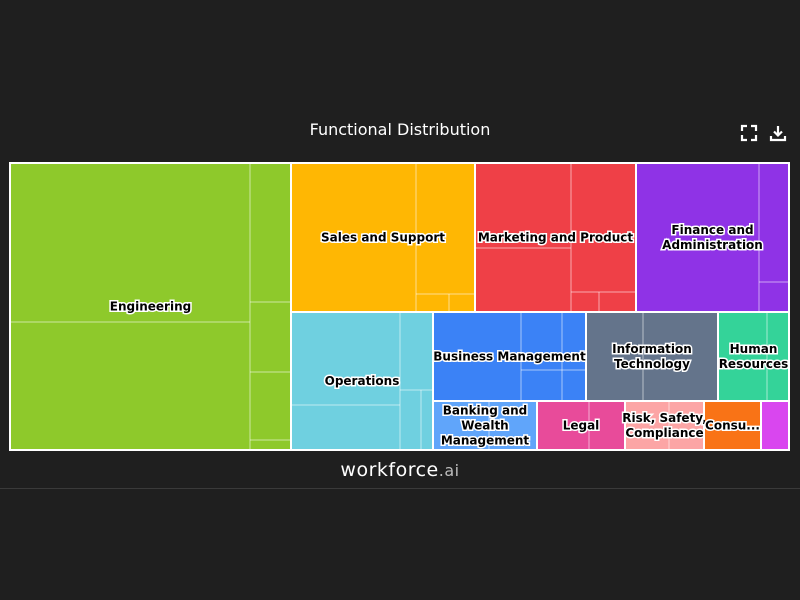 Image resolution: width=800 pixels, height=600 pixels. I want to click on treemap-label: Sales and Support, so click(383, 237).